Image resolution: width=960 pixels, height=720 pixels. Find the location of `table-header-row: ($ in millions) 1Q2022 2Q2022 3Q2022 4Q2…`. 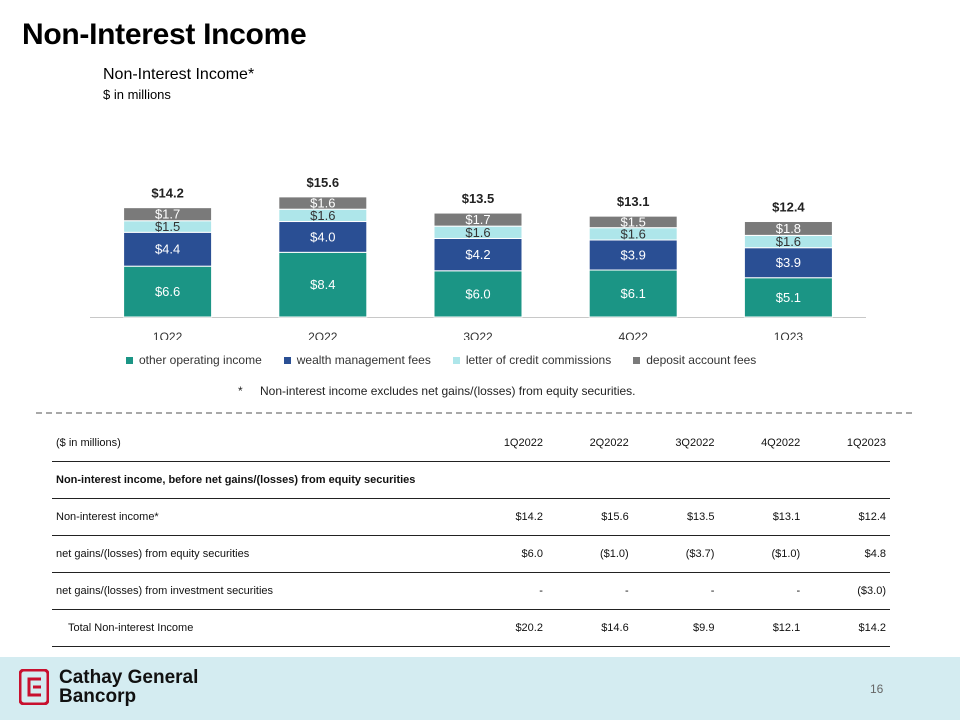

table-header-row: ($ in millions) 1Q2022 2Q2022 3Q2022 4Q2… is located at coordinates (471, 443).